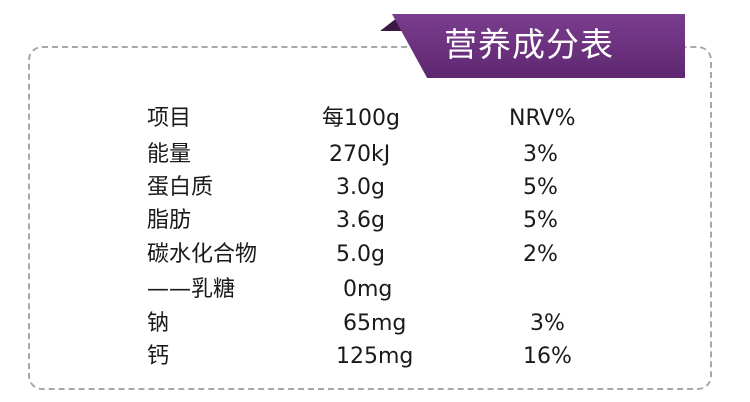 The image size is (750, 402). I want to click on row-amount: 3.6g, so click(353, 220).